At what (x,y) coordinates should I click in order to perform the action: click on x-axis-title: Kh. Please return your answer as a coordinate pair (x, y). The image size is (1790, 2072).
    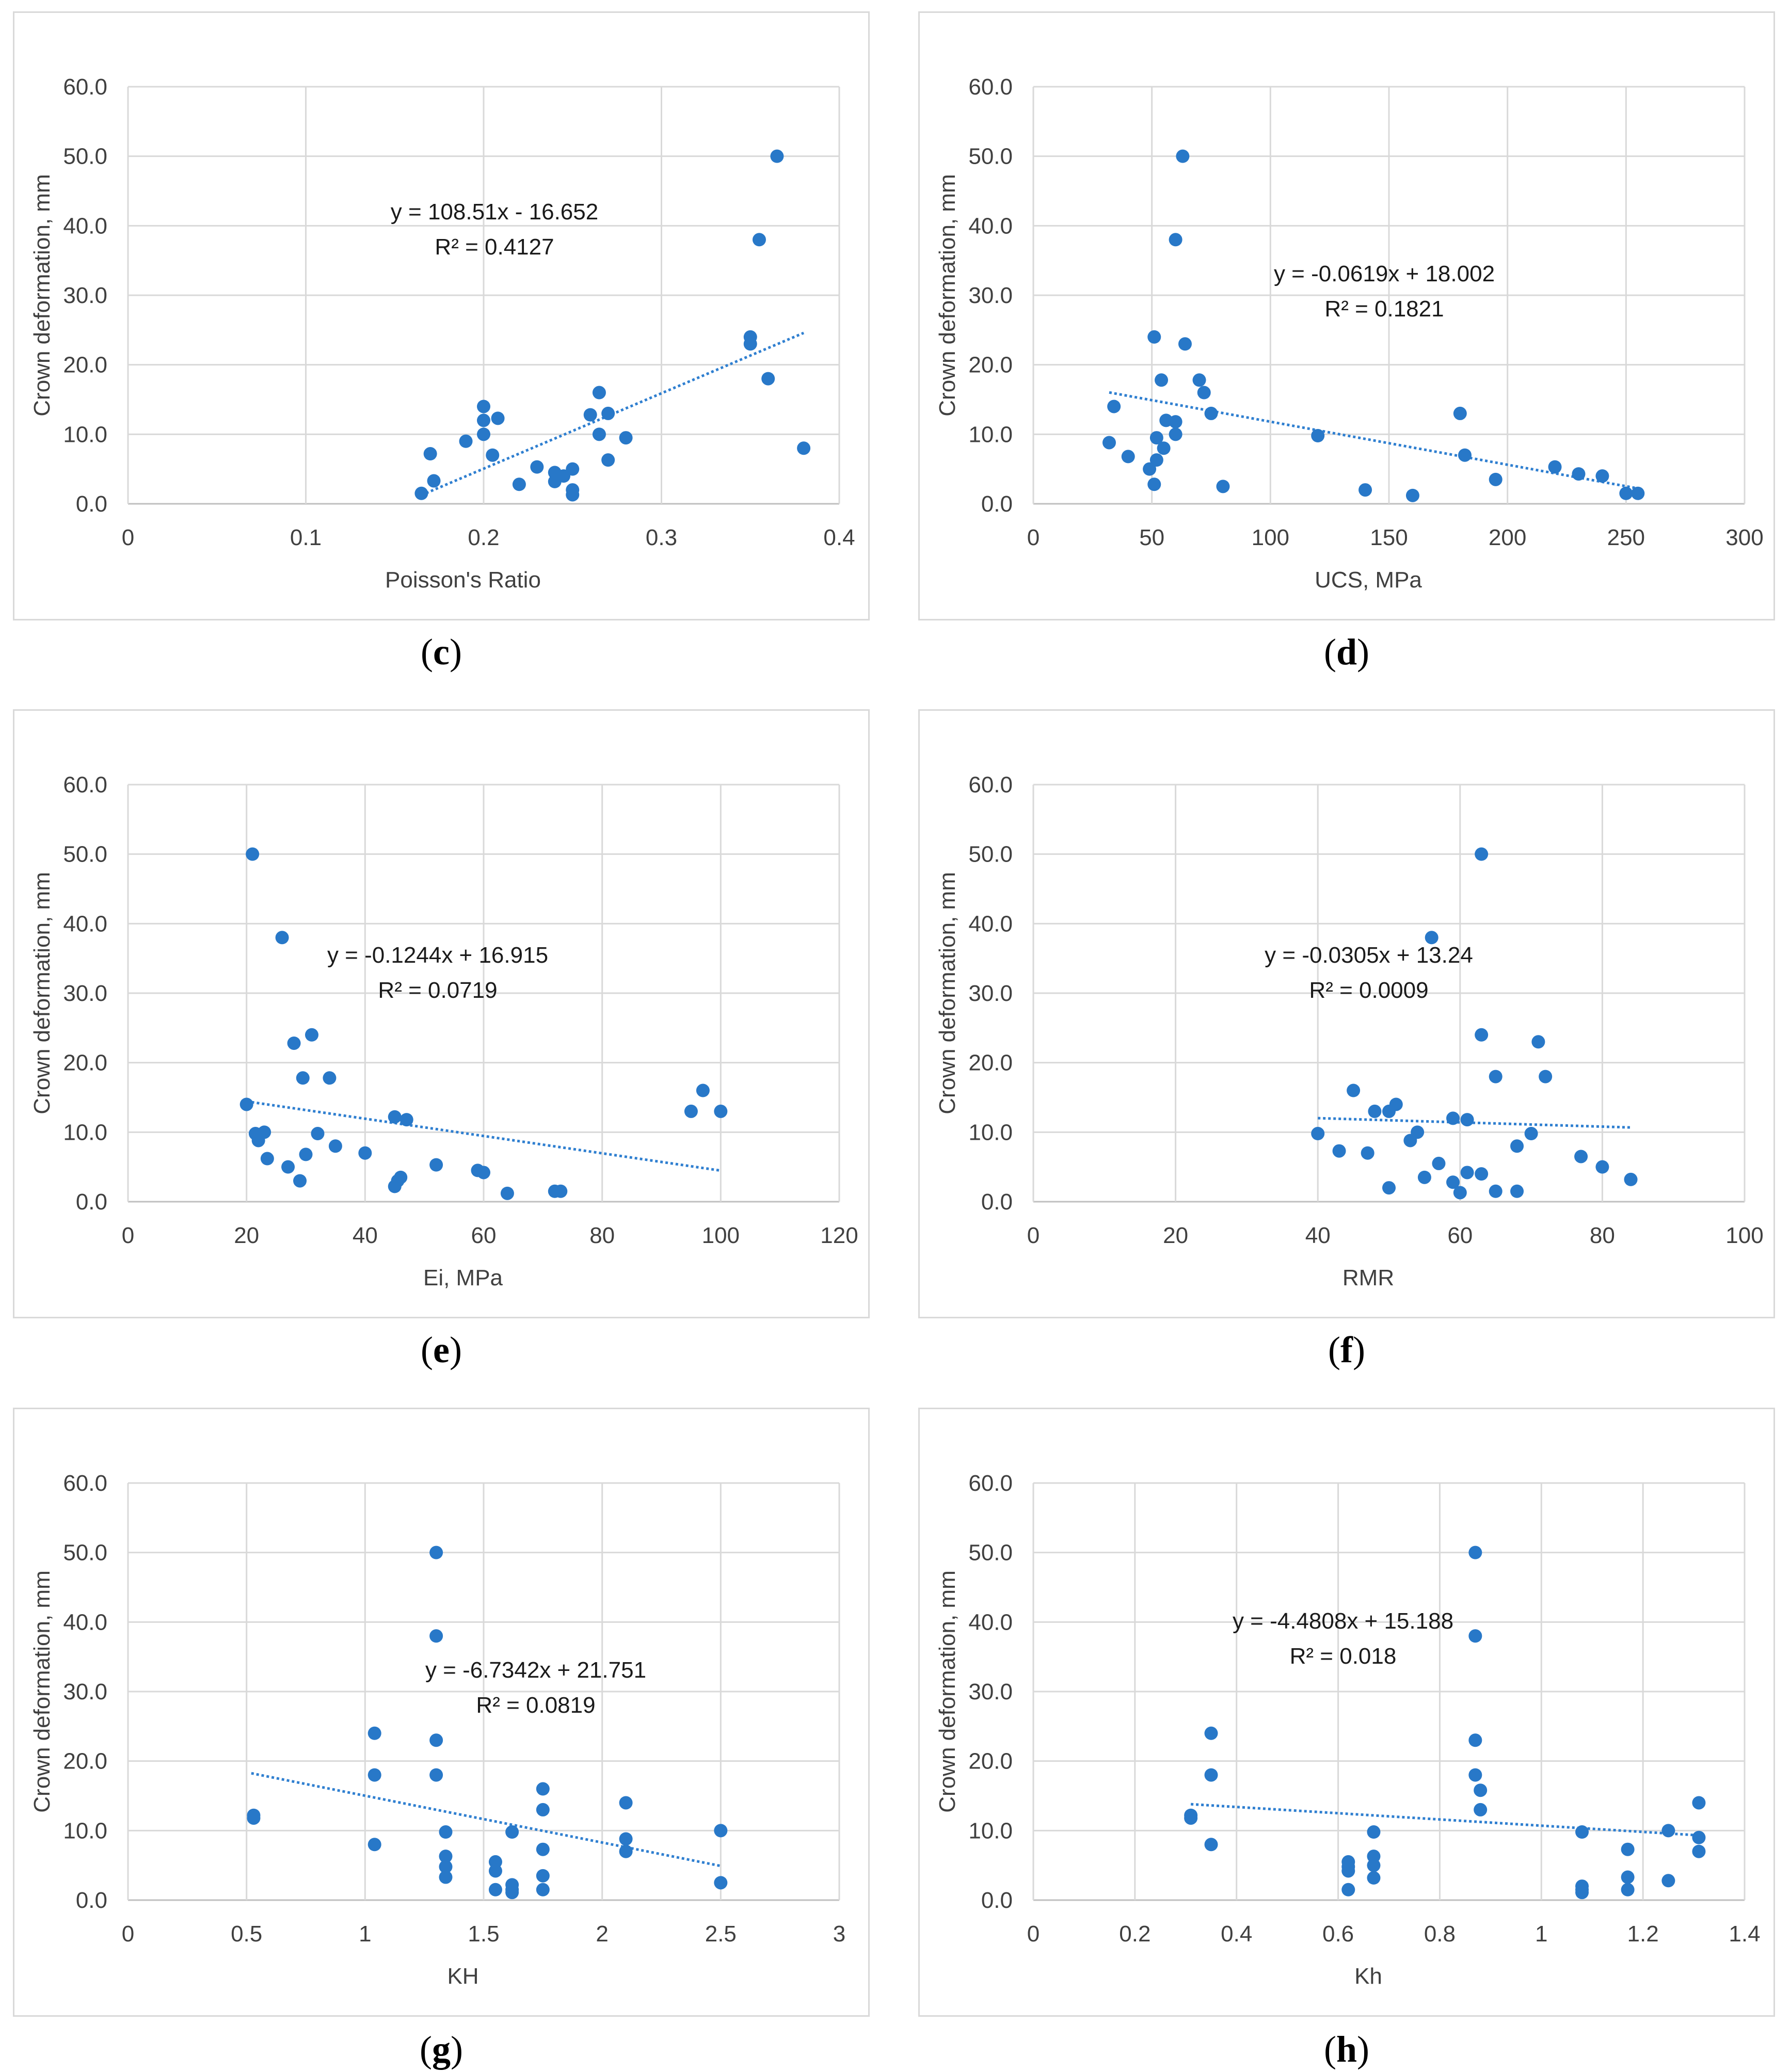
    Looking at the image, I should click on (1368, 1976).